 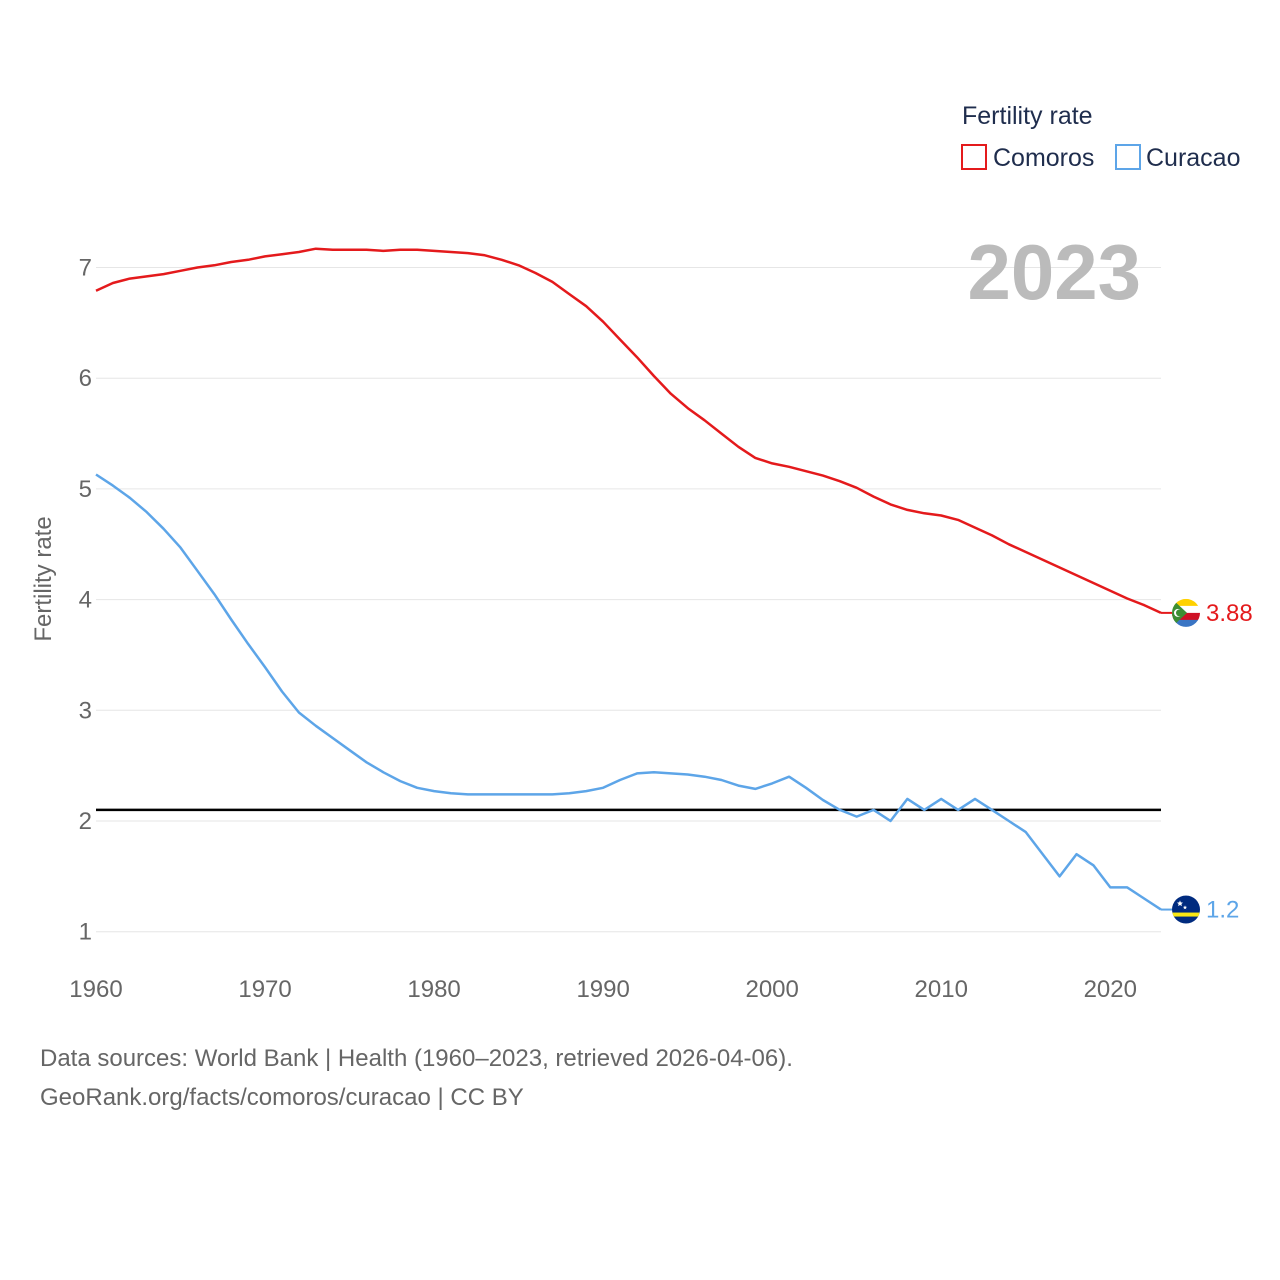 What do you see at coordinates (1043, 158) in the screenshot?
I see `legend-label-comoros: Comoros` at bounding box center [1043, 158].